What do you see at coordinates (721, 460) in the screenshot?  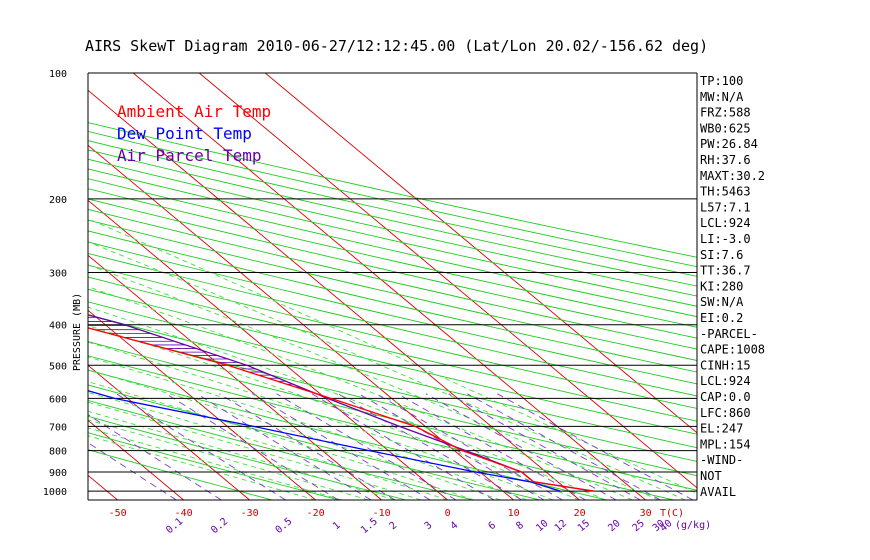 I see `index-entry: -WIND-` at bounding box center [721, 460].